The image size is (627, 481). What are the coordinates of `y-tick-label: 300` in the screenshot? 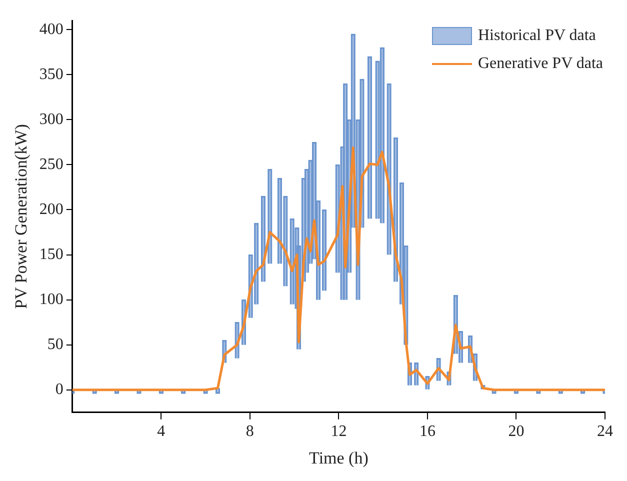 It's located at (51, 119).